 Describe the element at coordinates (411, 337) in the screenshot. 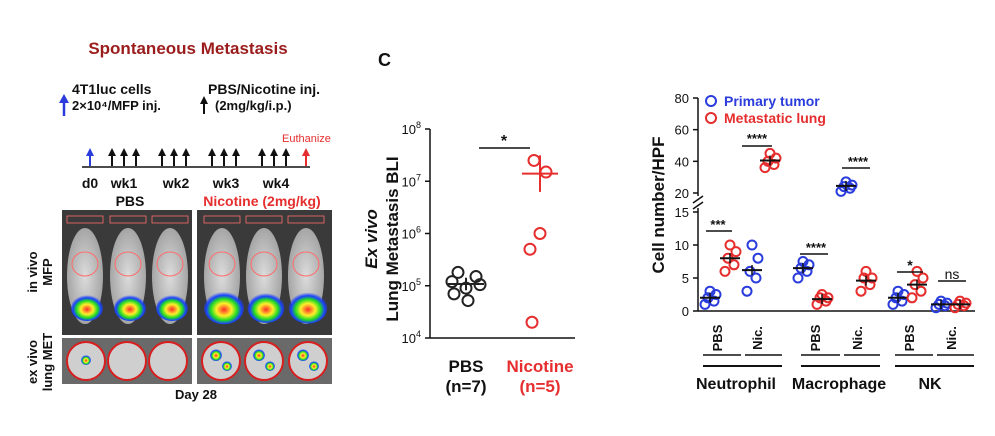

I see `chart-c-ytick-label-0: 10⁴` at that location.